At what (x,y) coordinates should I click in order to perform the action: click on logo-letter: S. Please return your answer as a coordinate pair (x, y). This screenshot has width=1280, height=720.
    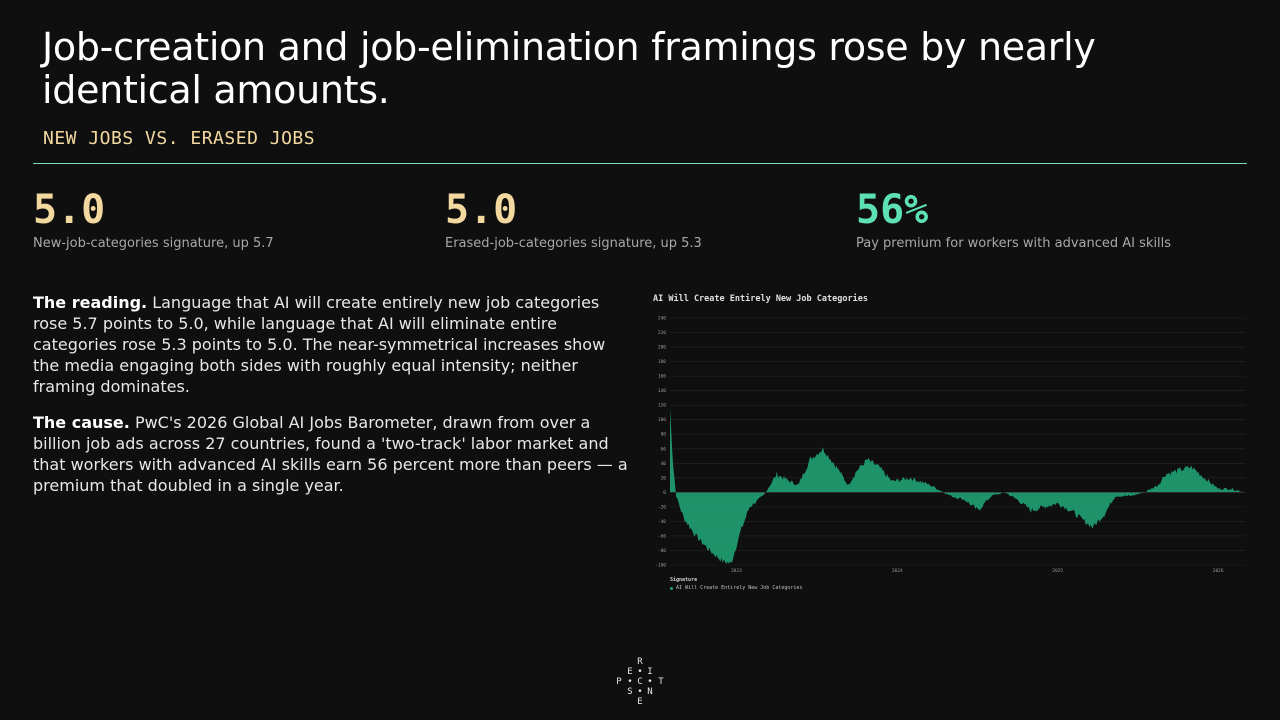
    Looking at the image, I should click on (630, 692).